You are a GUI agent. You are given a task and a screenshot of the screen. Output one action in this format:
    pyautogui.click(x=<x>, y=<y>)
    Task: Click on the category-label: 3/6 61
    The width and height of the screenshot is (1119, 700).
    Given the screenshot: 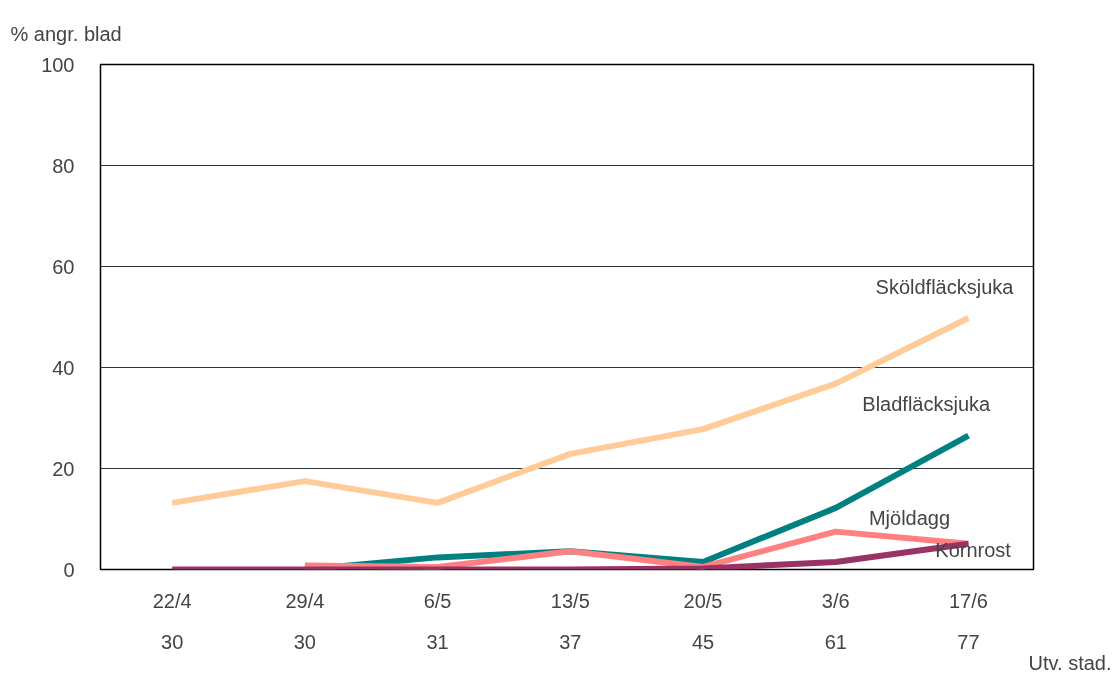 What is the action you would take?
    pyautogui.click(x=835, y=621)
    